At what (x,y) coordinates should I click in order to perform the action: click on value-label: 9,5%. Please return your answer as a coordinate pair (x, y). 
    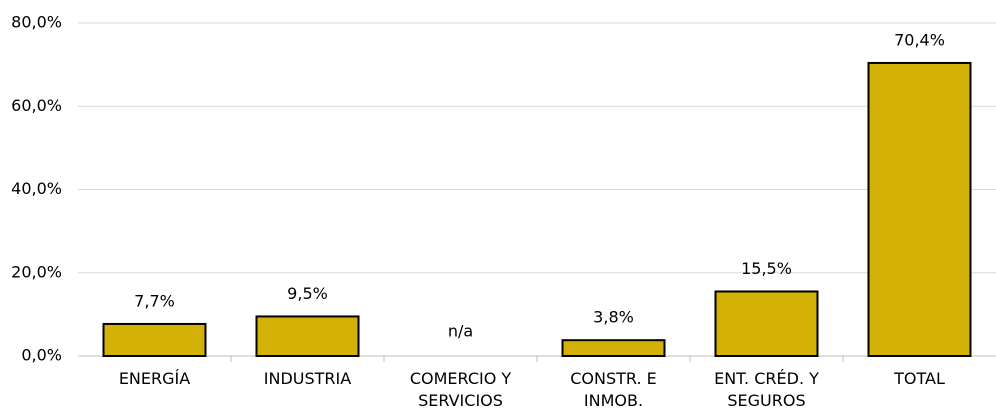
    Looking at the image, I should click on (307, 293).